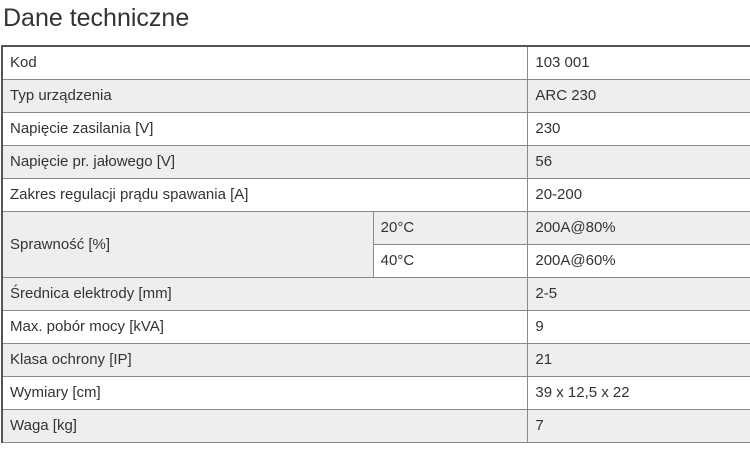  I want to click on spec-value: 230, so click(638, 128).